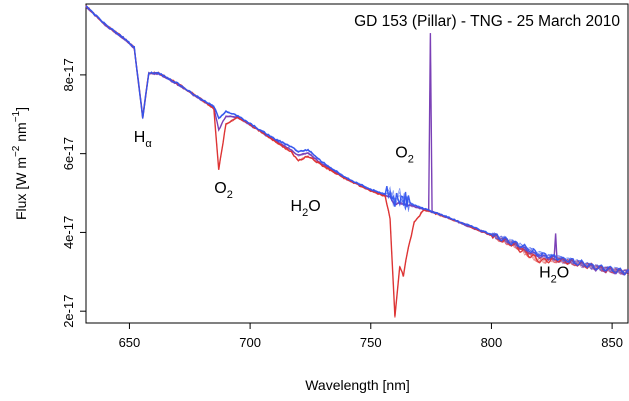 This screenshot has width=629, height=401. What do you see at coordinates (68, 311) in the screenshot?
I see `y-tick-label-2e-17: 2e-17` at bounding box center [68, 311].